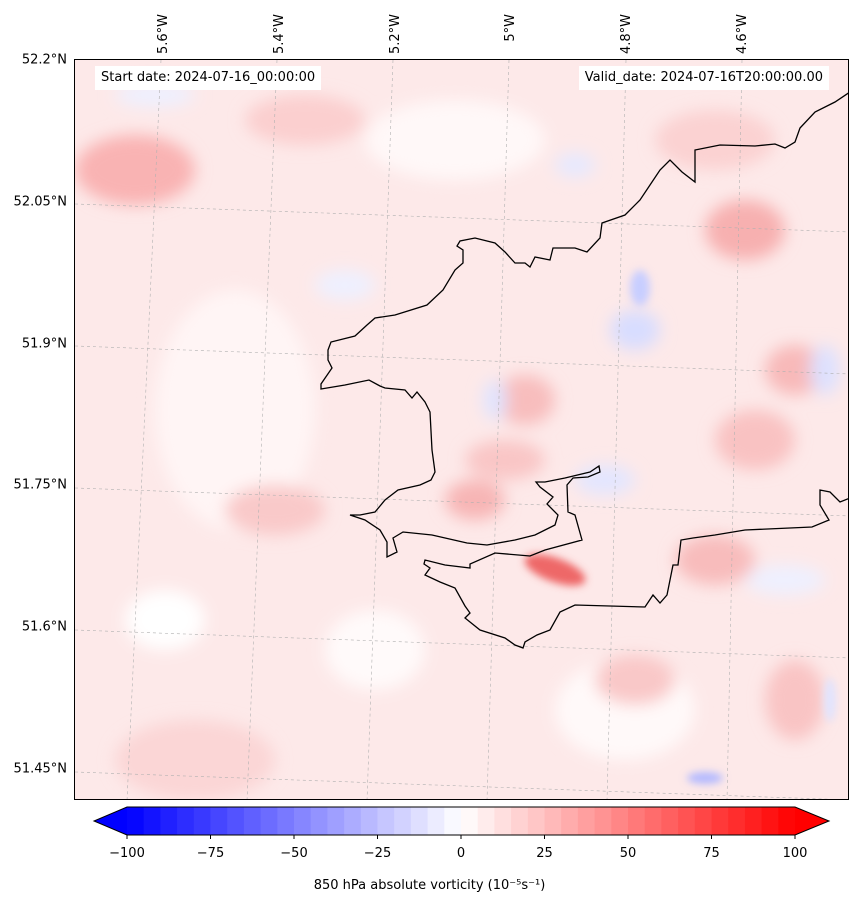  I want to click on lat-label-52.2: 52.2°N, so click(44, 60).